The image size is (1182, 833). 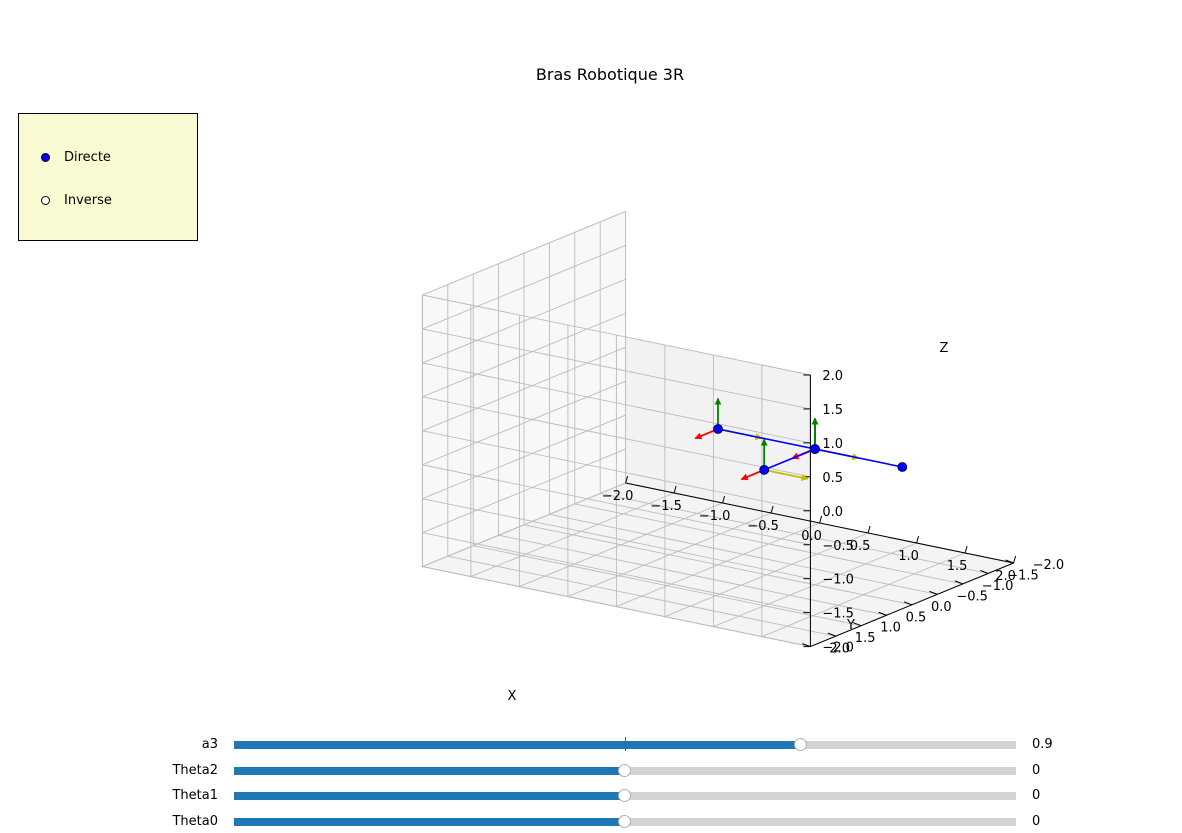 I want to click on z-tick-label: 2.0, so click(x=832, y=376).